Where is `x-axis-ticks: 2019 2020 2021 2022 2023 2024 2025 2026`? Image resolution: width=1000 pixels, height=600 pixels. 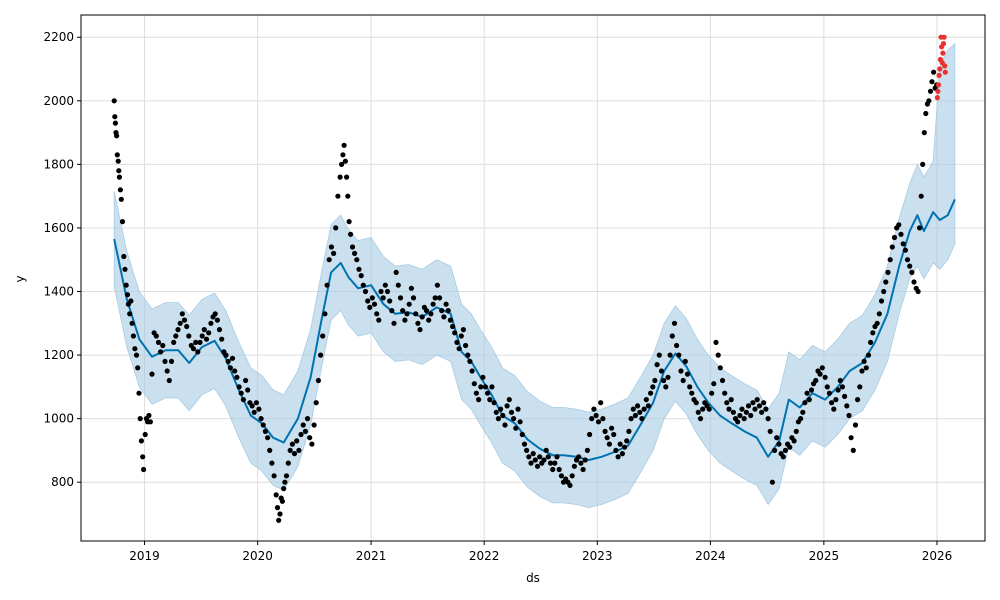
x-axis-ticks: 2019 2020 2021 2022 2023 2024 2025 2026 is located at coordinates (540, 552).